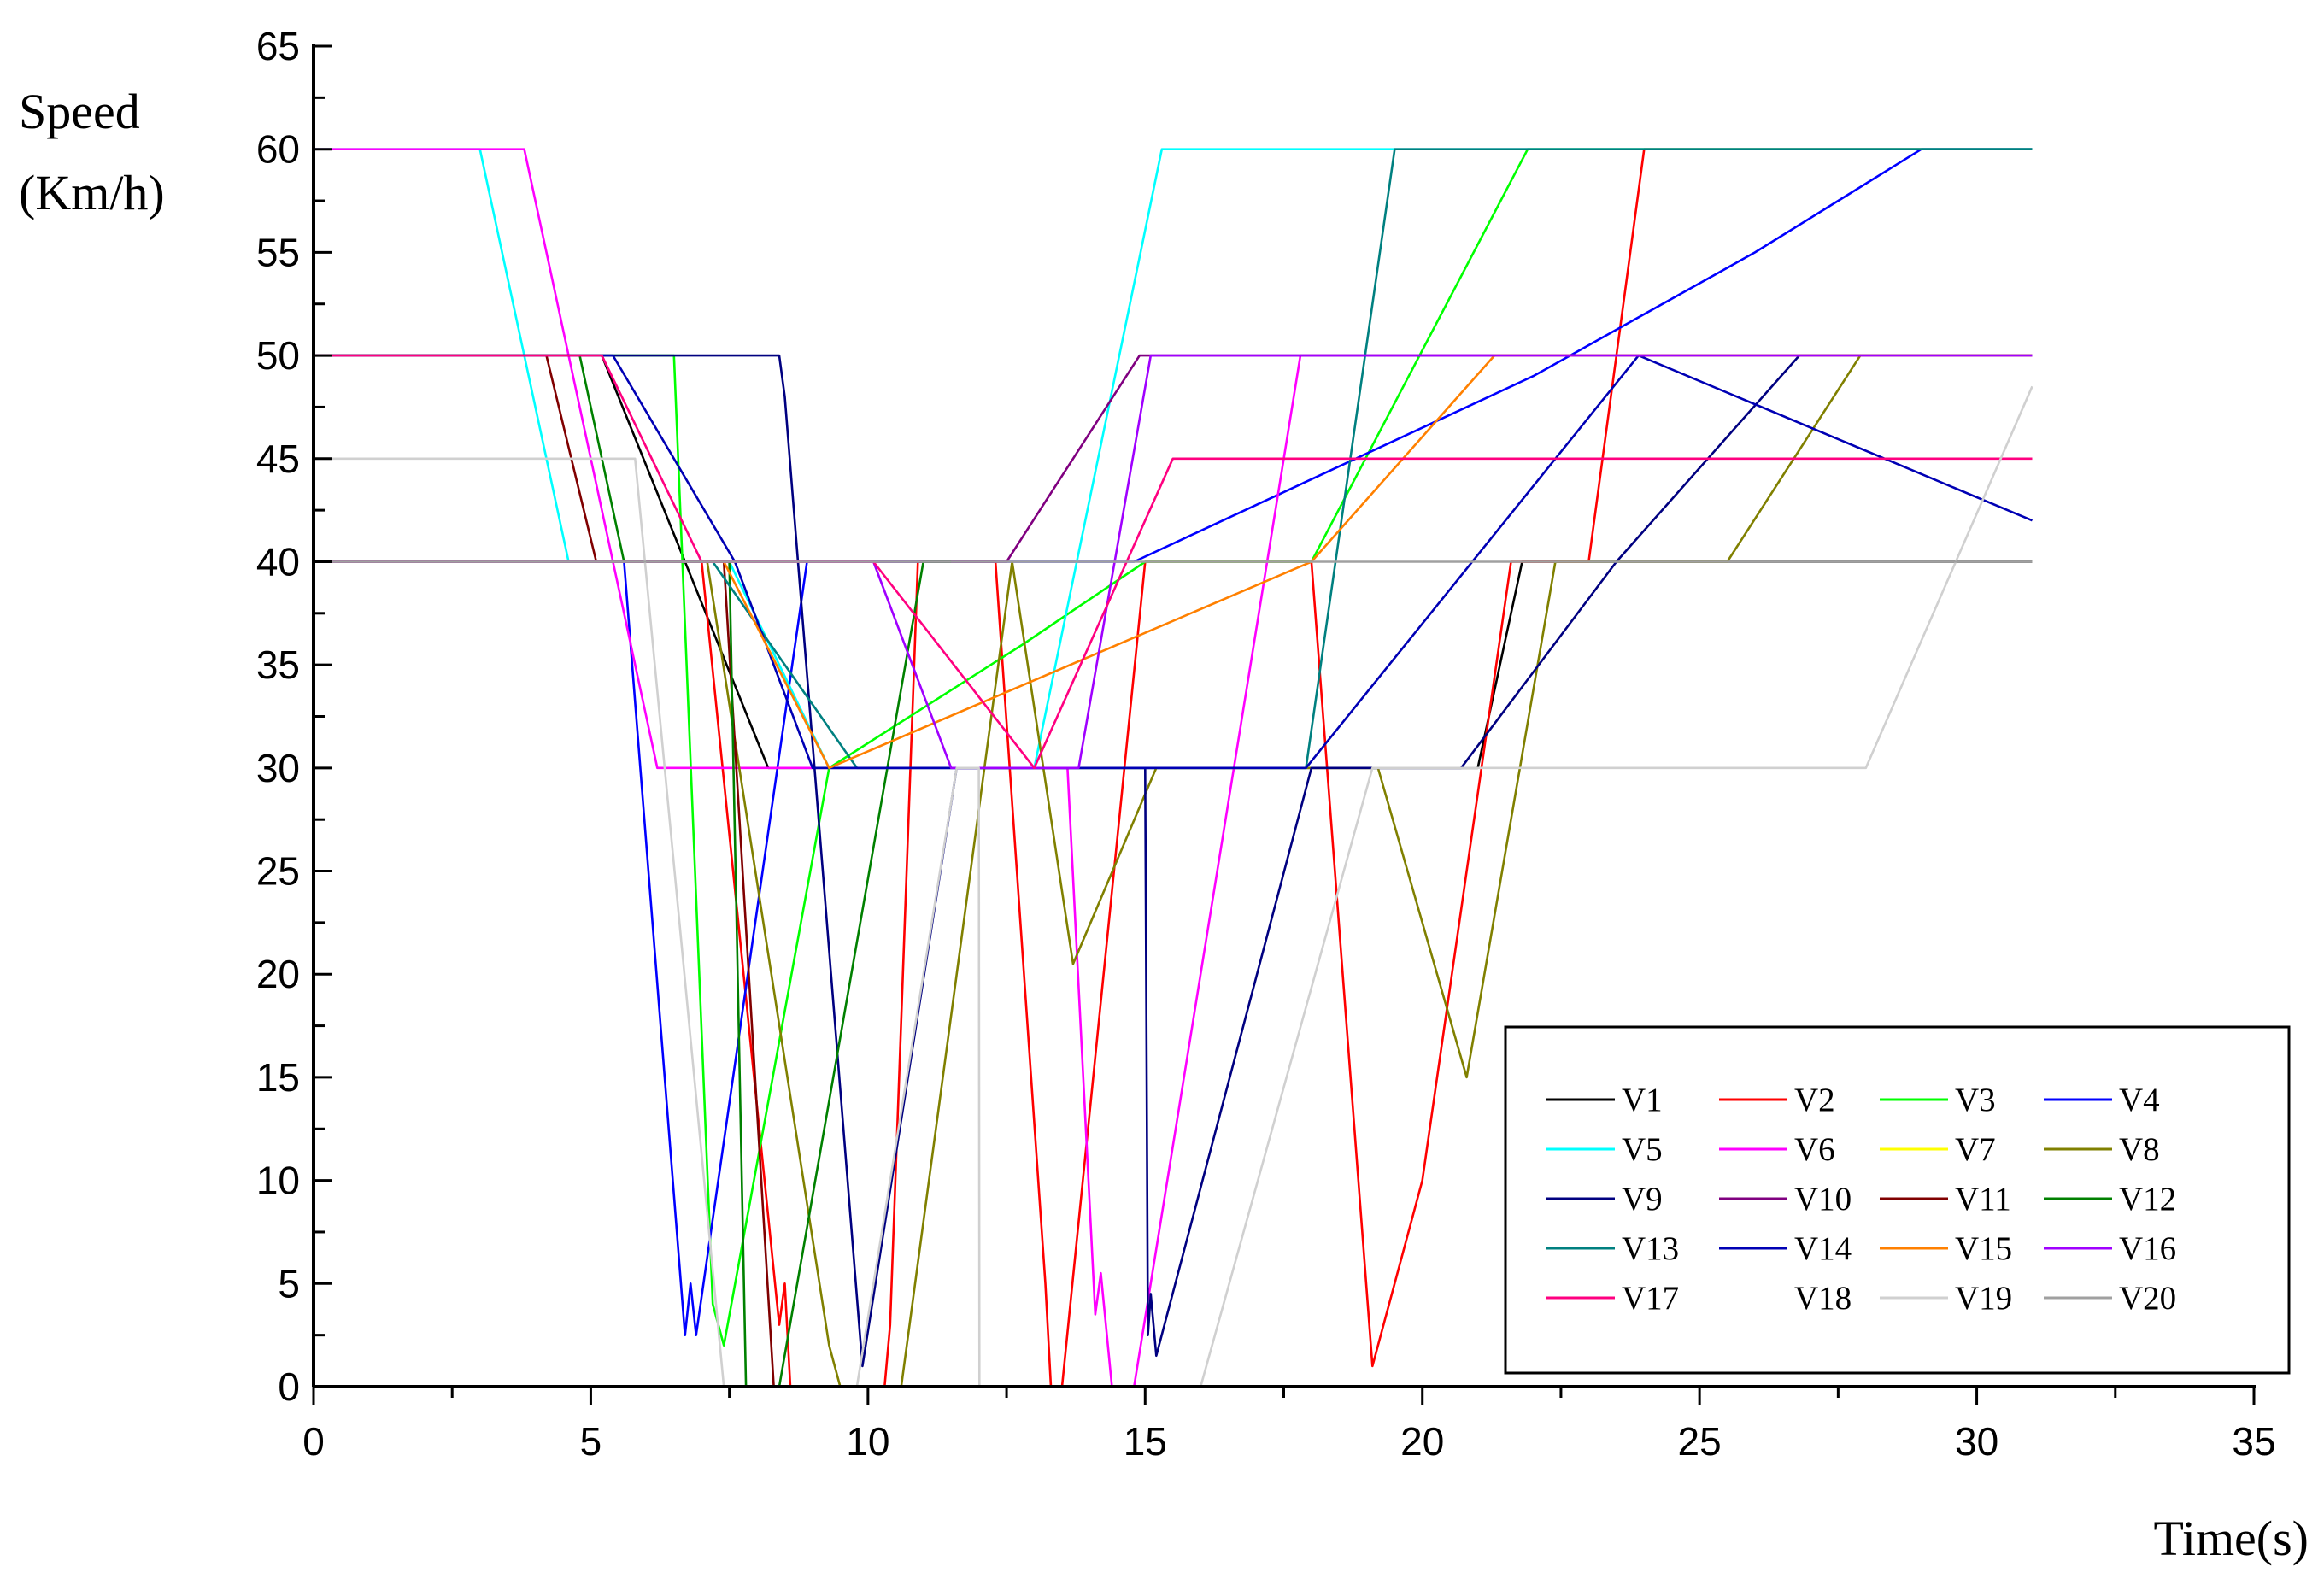 Image resolution: width=2324 pixels, height=1596 pixels. Describe the element at coordinates (278, 459) in the screenshot. I see `y-tick-label: 45` at that location.